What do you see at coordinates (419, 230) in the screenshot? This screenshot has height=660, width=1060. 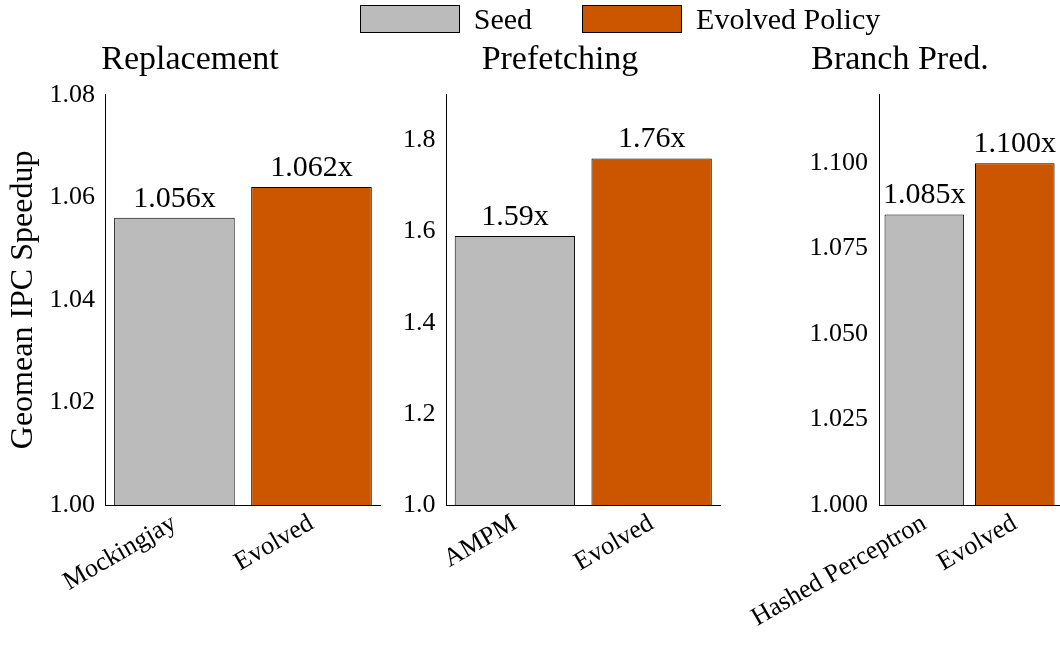 I see `y-tick-label: 1.6` at bounding box center [419, 230].